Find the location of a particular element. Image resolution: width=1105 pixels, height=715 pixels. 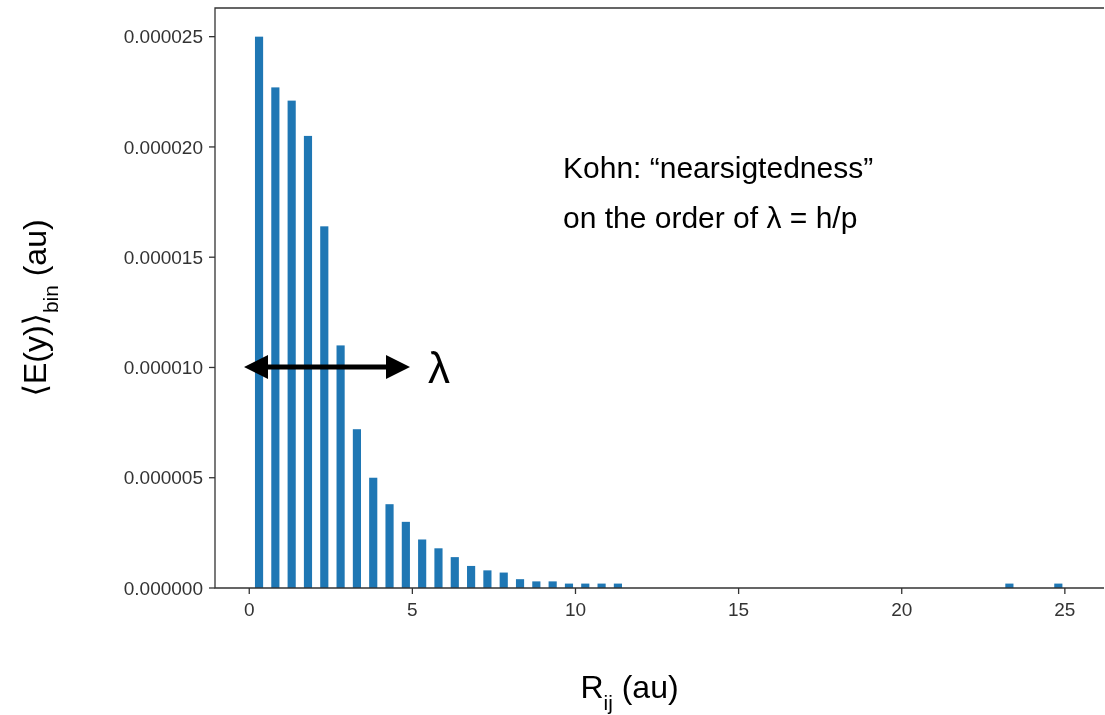

x-tick-label: 25 is located at coordinates (1065, 609).